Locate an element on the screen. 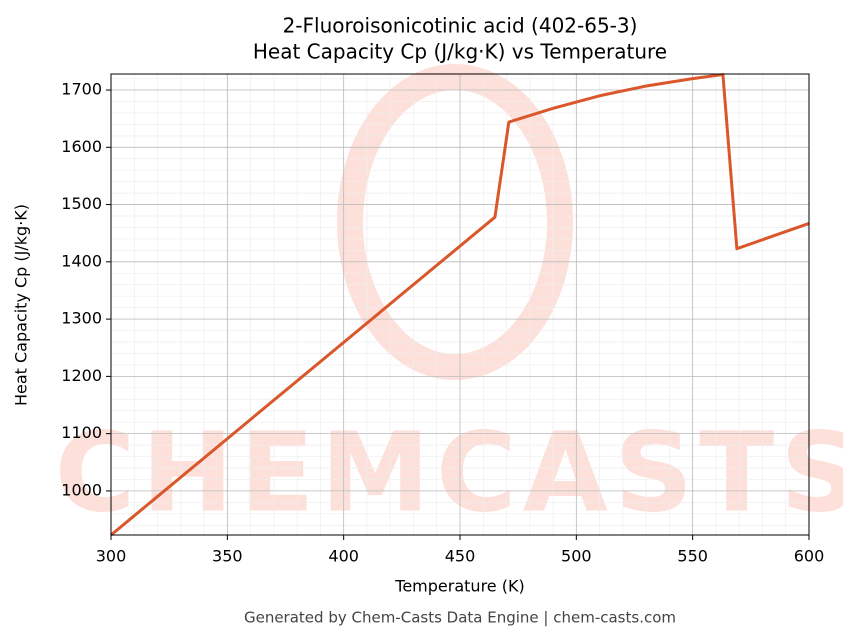 Image resolution: width=843 pixels, height=644 pixels. x-tick-label: 600 is located at coordinates (809, 556).